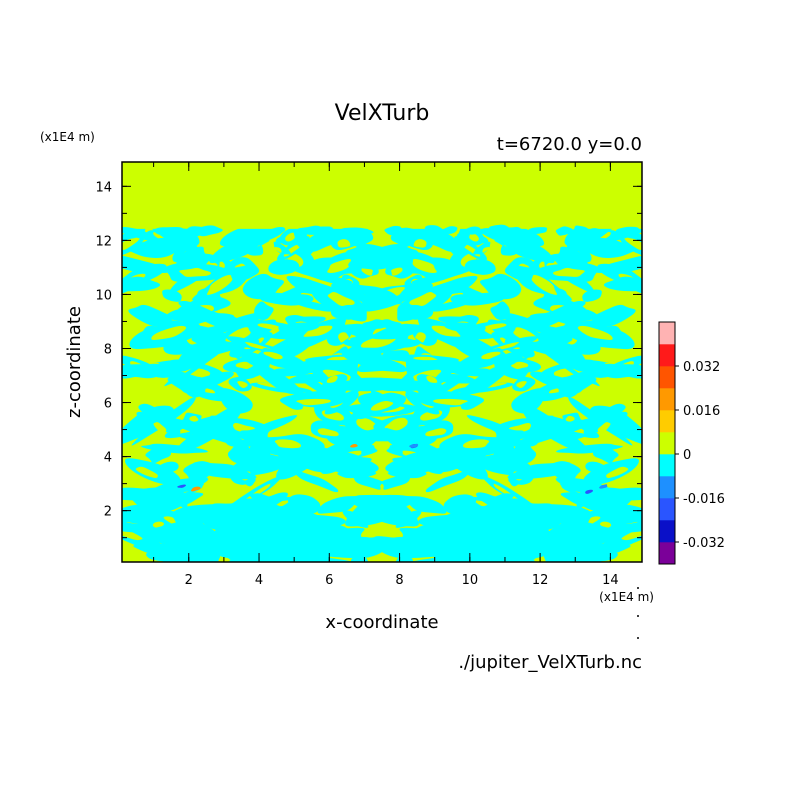  What do you see at coordinates (103, 241) in the screenshot?
I see `y-tick-label: 12` at bounding box center [103, 241].